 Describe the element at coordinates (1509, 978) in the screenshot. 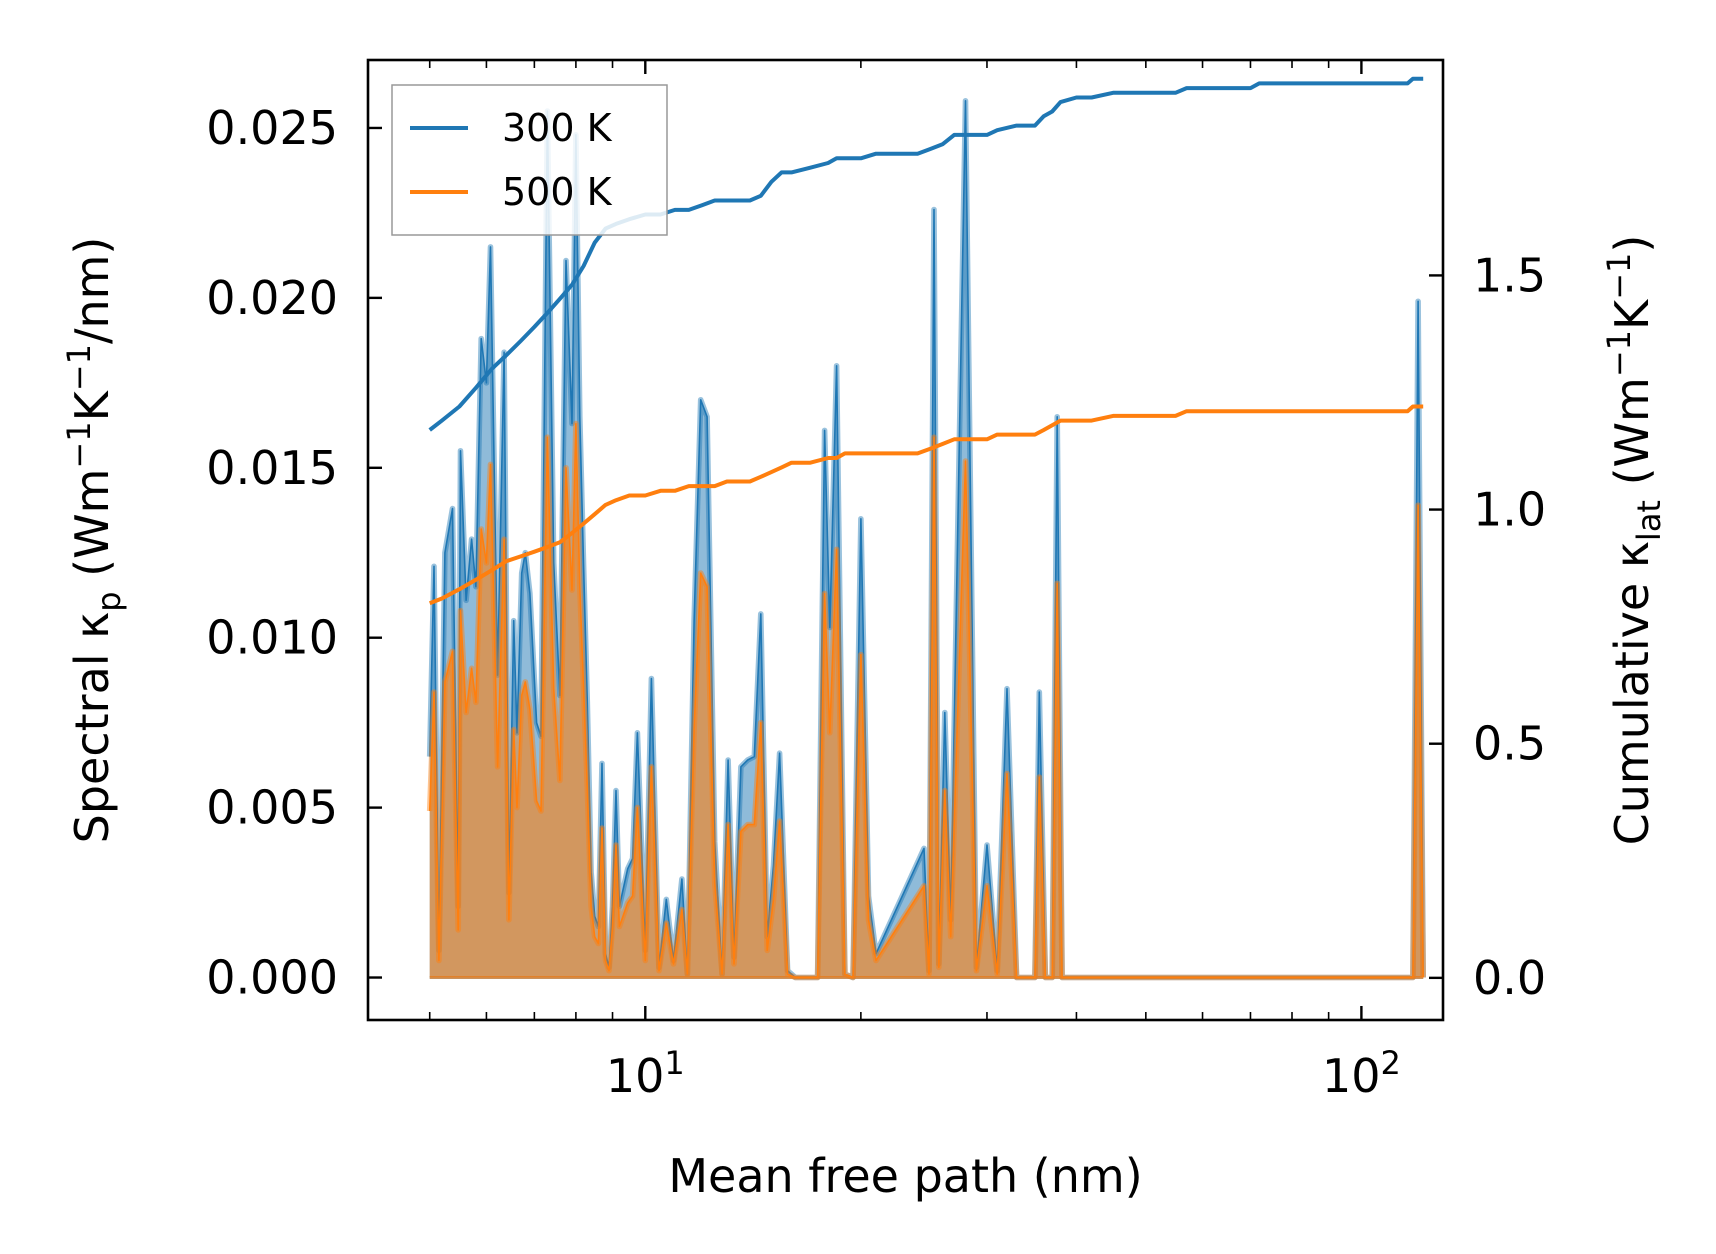

I see `y-right-tick-label: 0.0` at that location.